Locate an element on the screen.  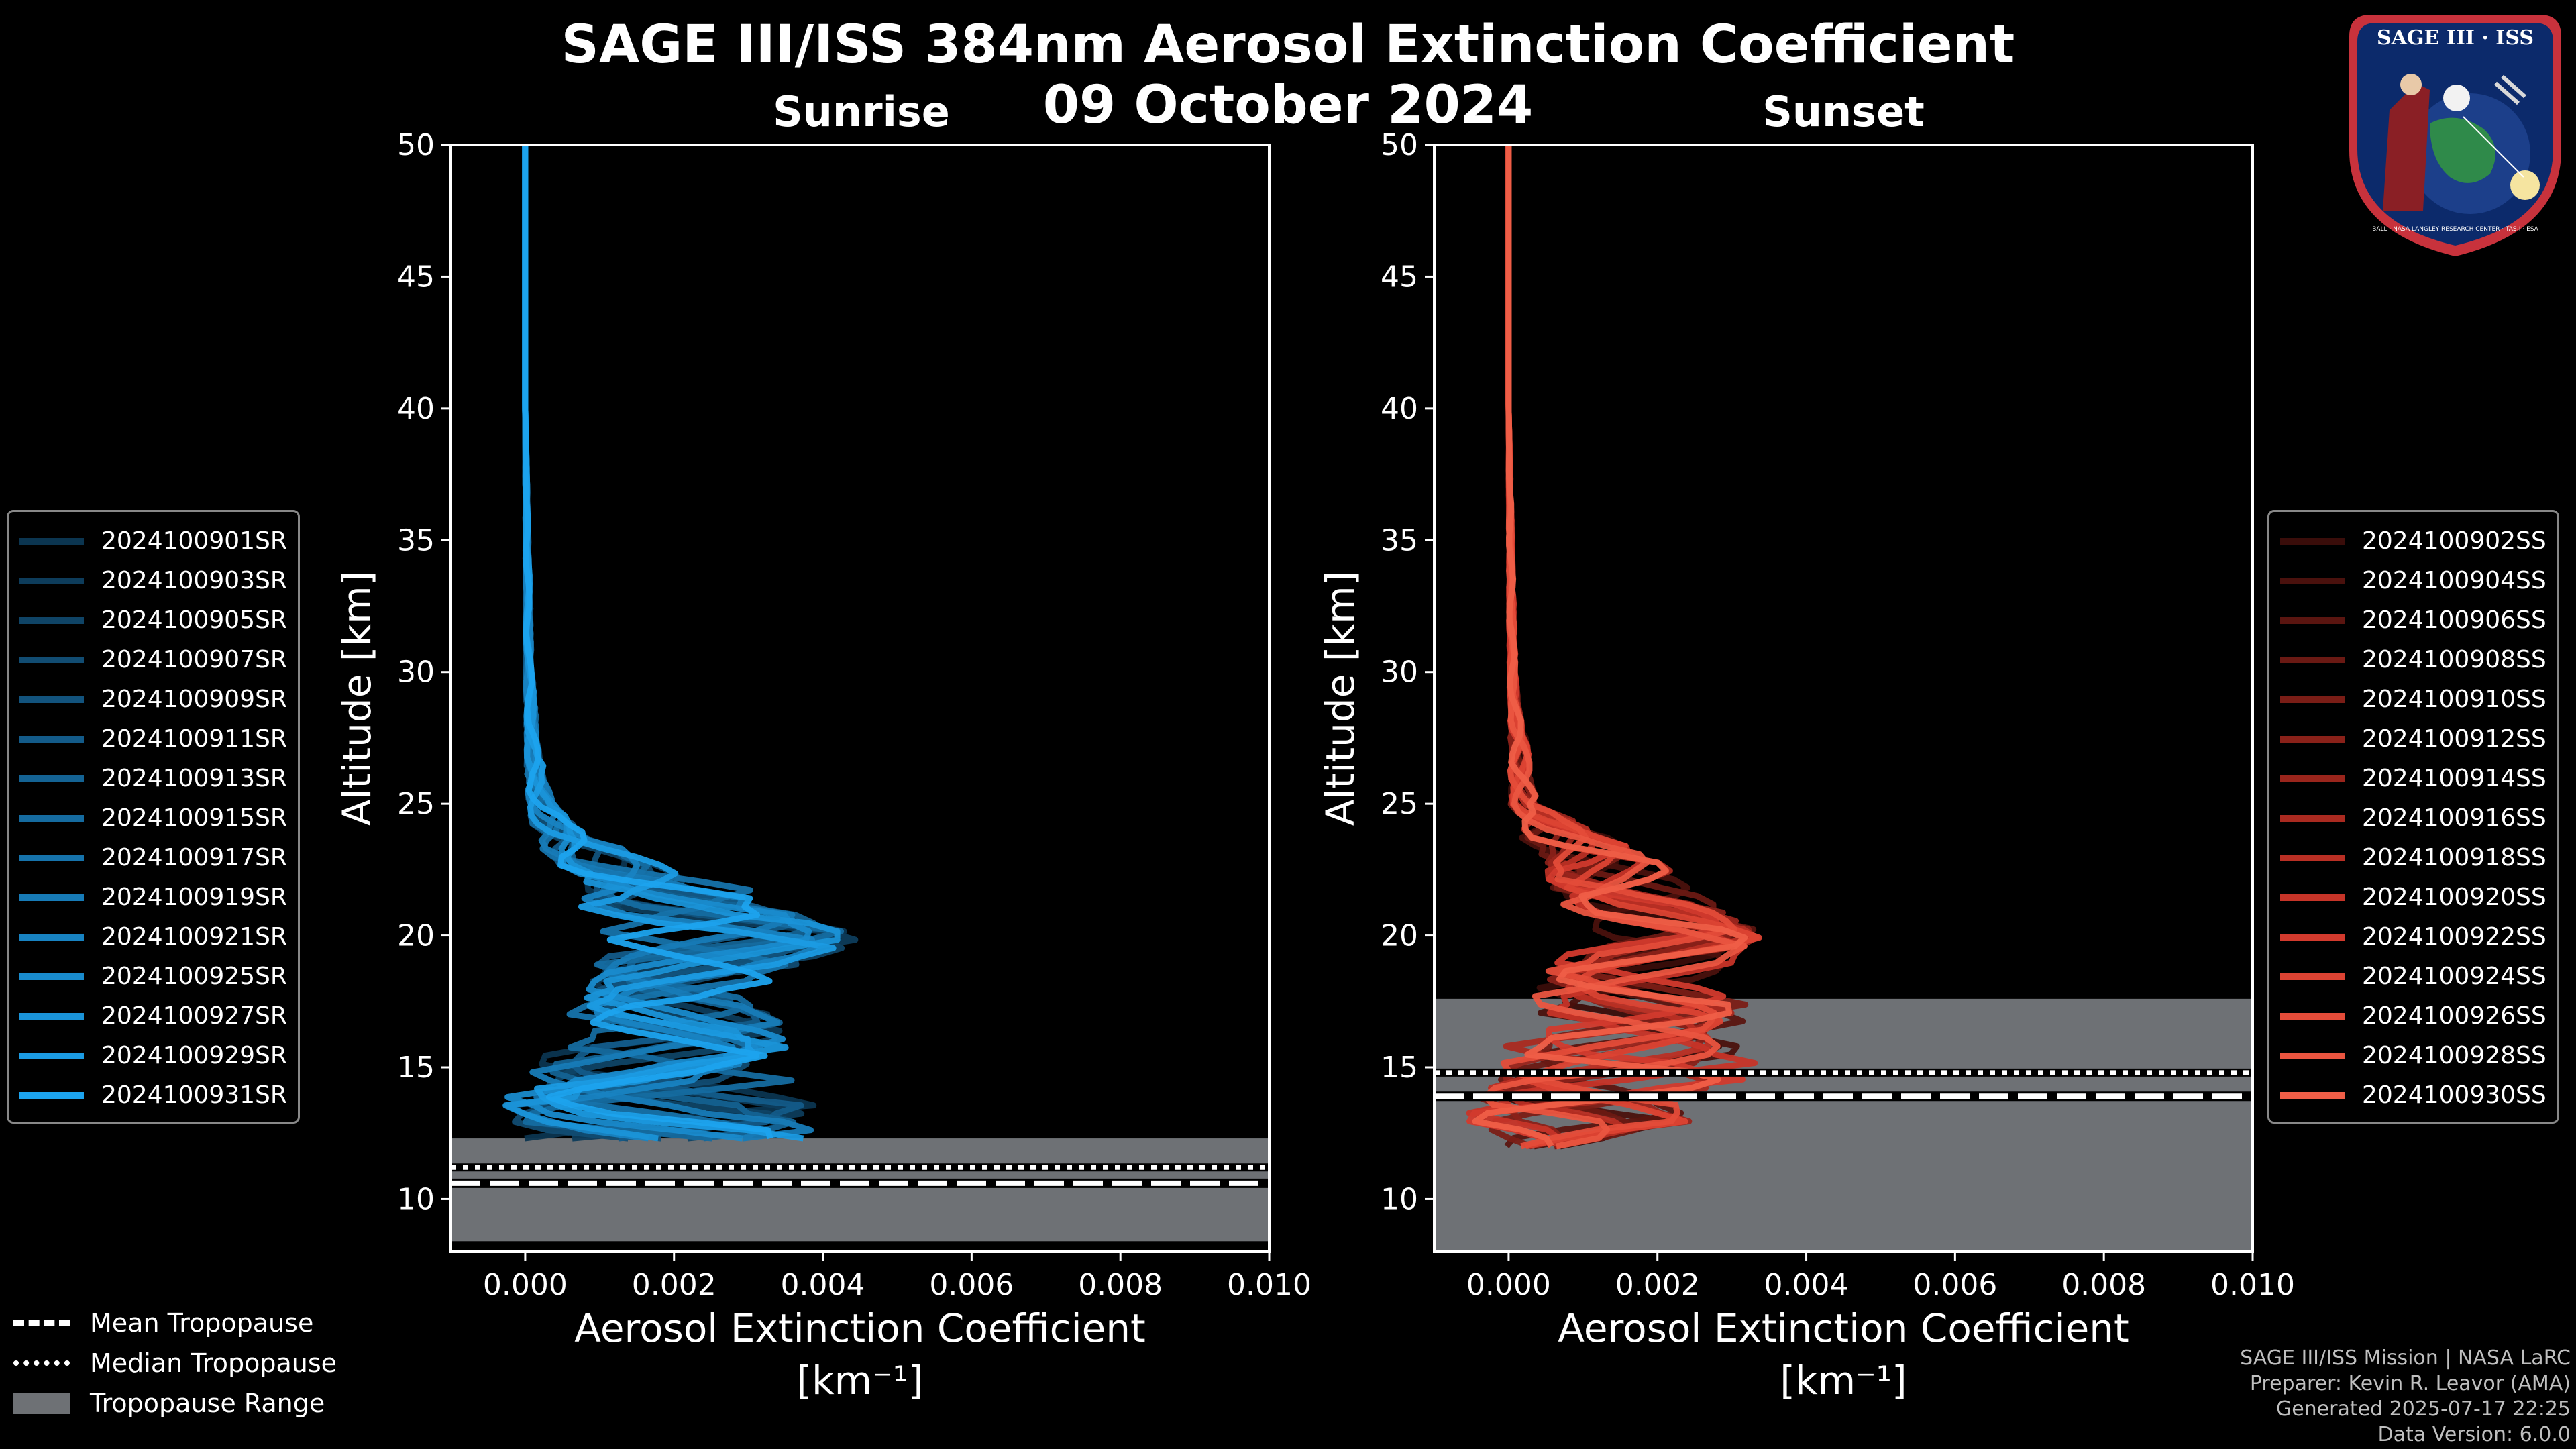
legend-label: 2024100906SS is located at coordinates (2454, 620).